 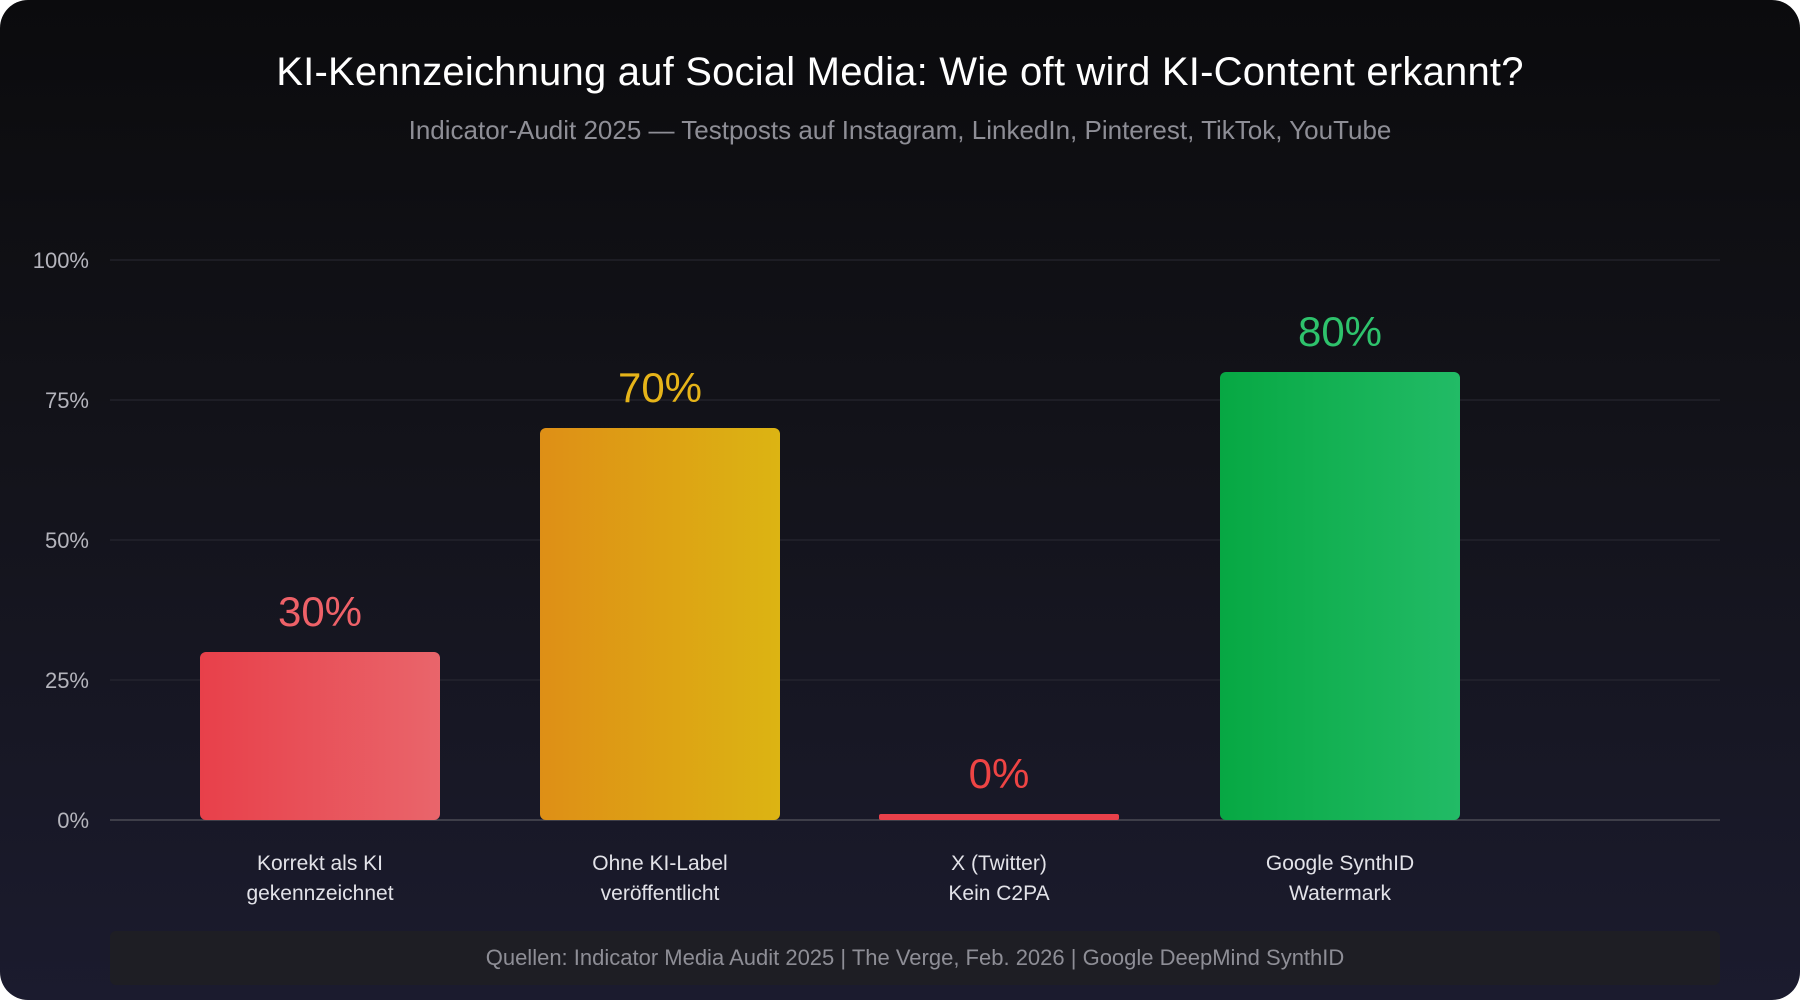 I want to click on y-tick-label: 0%, so click(x=73, y=820).